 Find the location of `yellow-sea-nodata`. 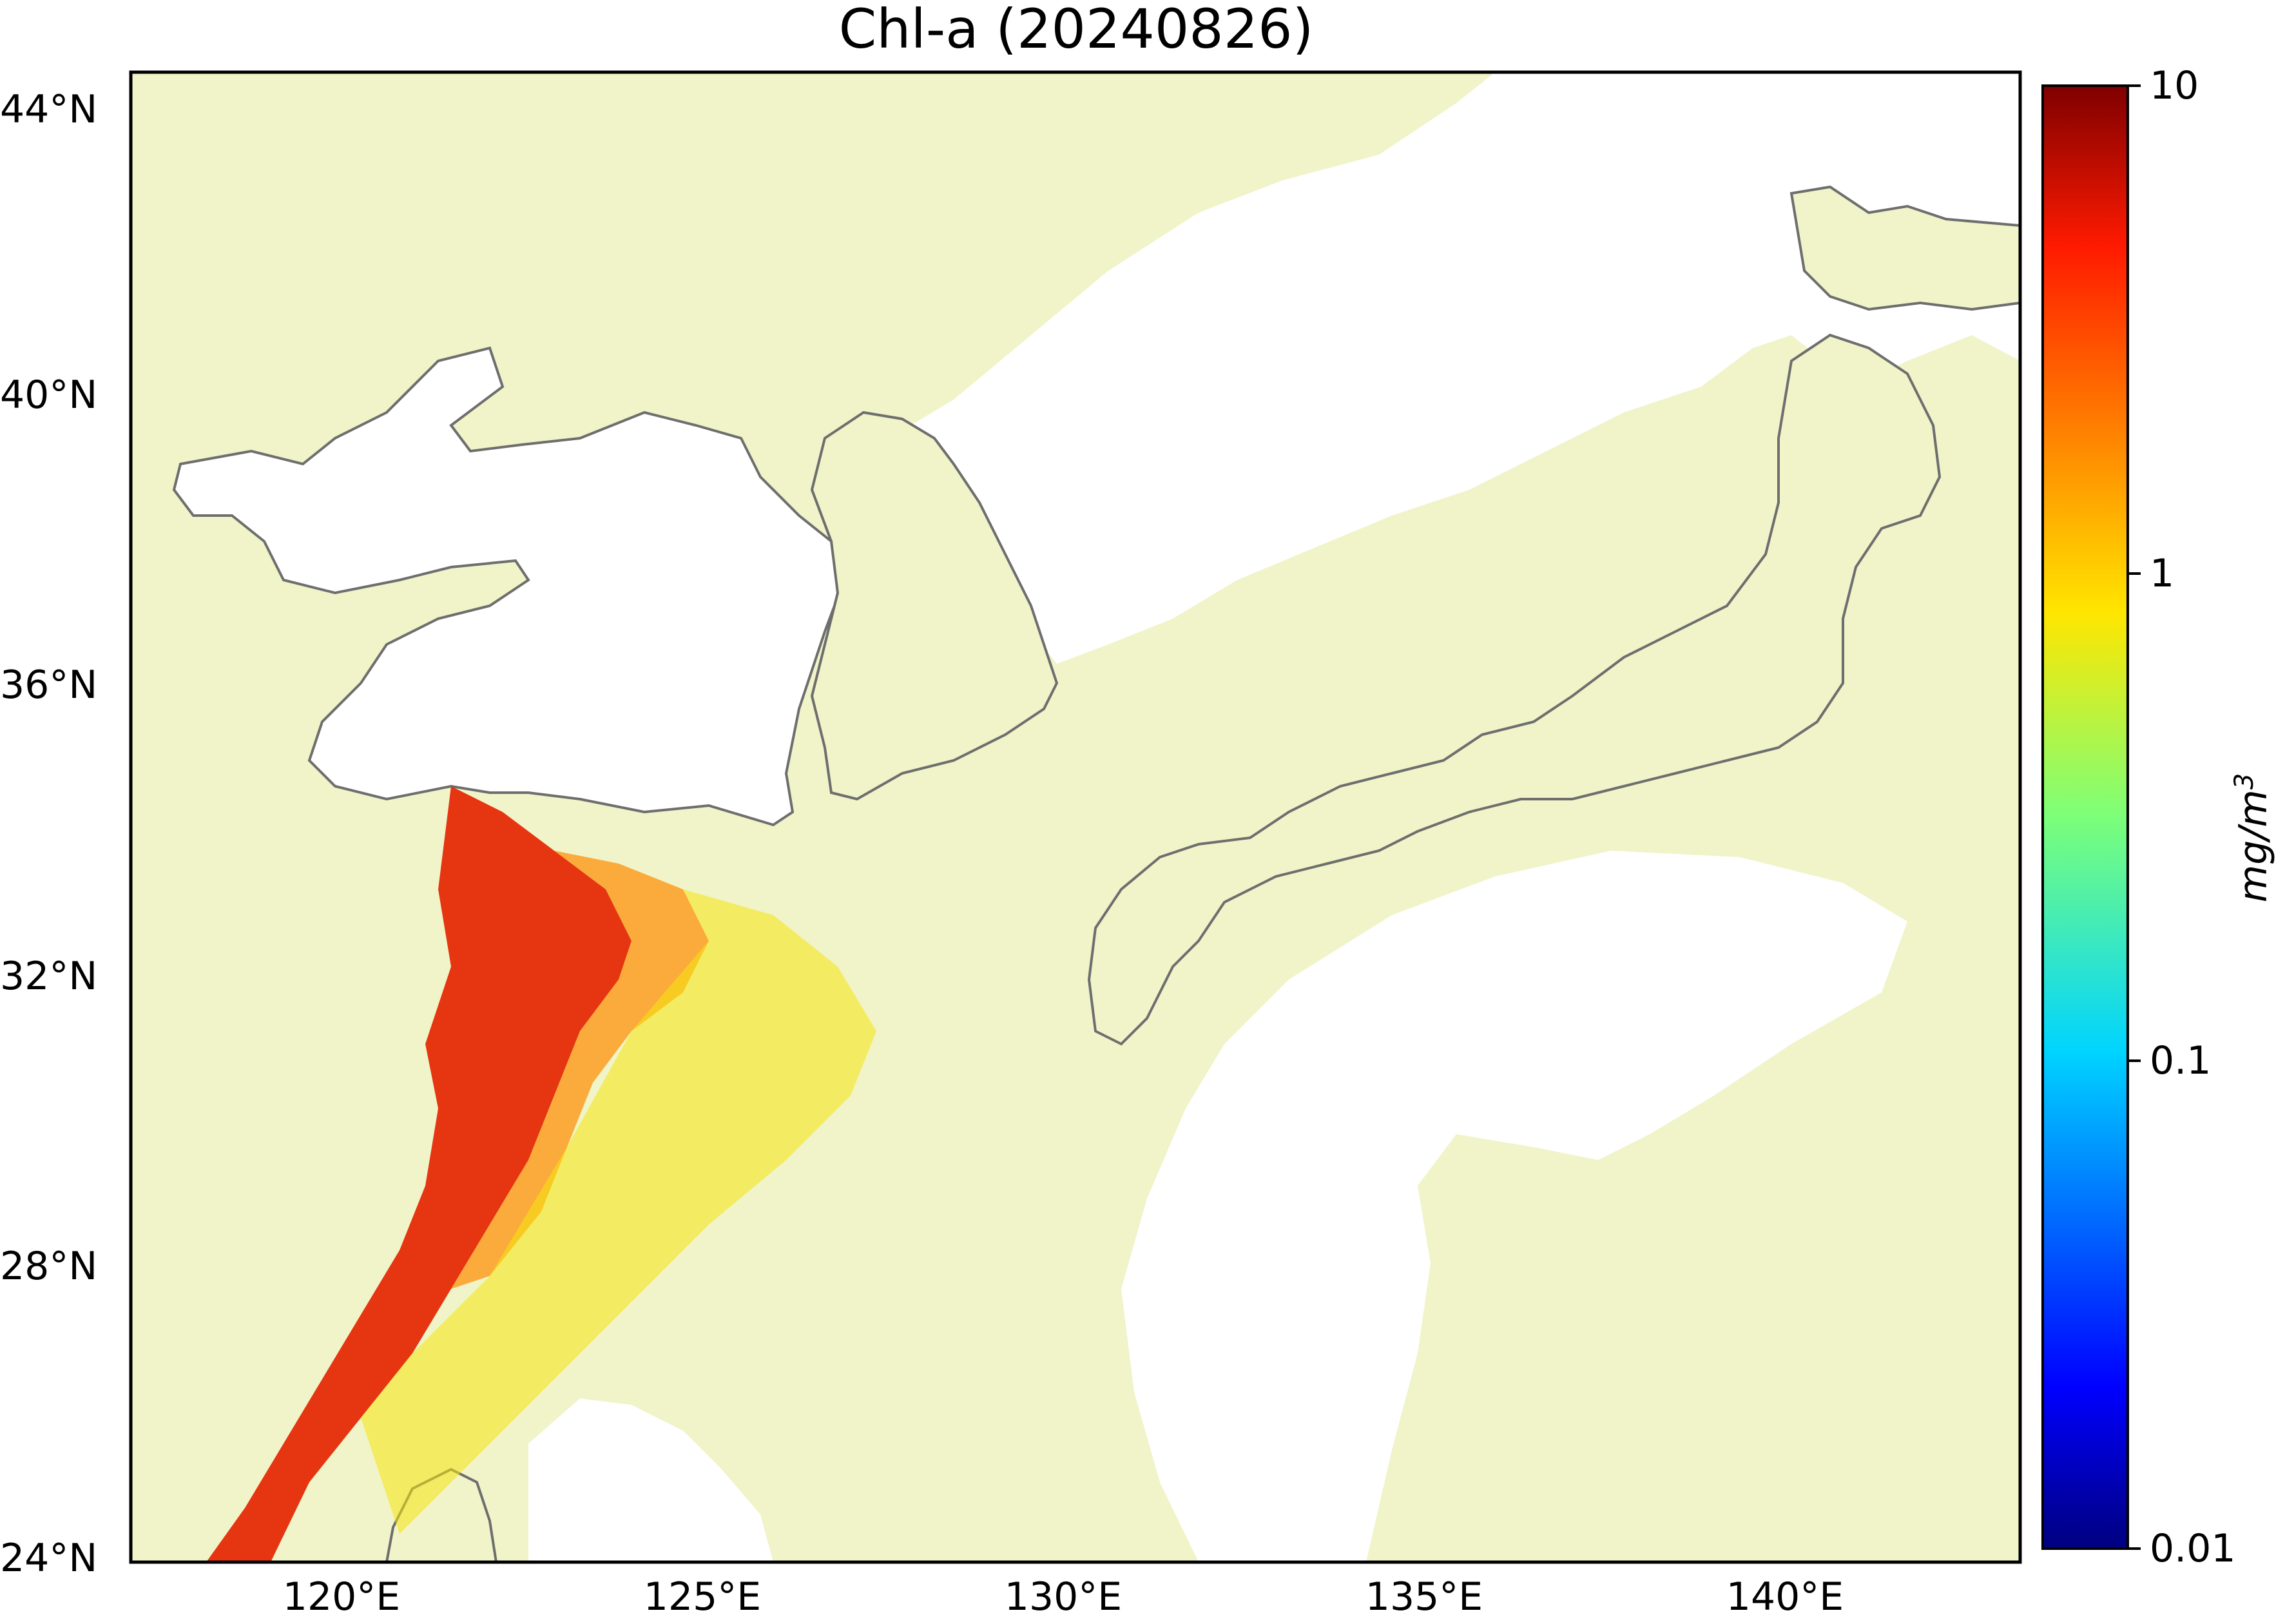

yellow-sea-nodata is located at coordinates (509, 586).